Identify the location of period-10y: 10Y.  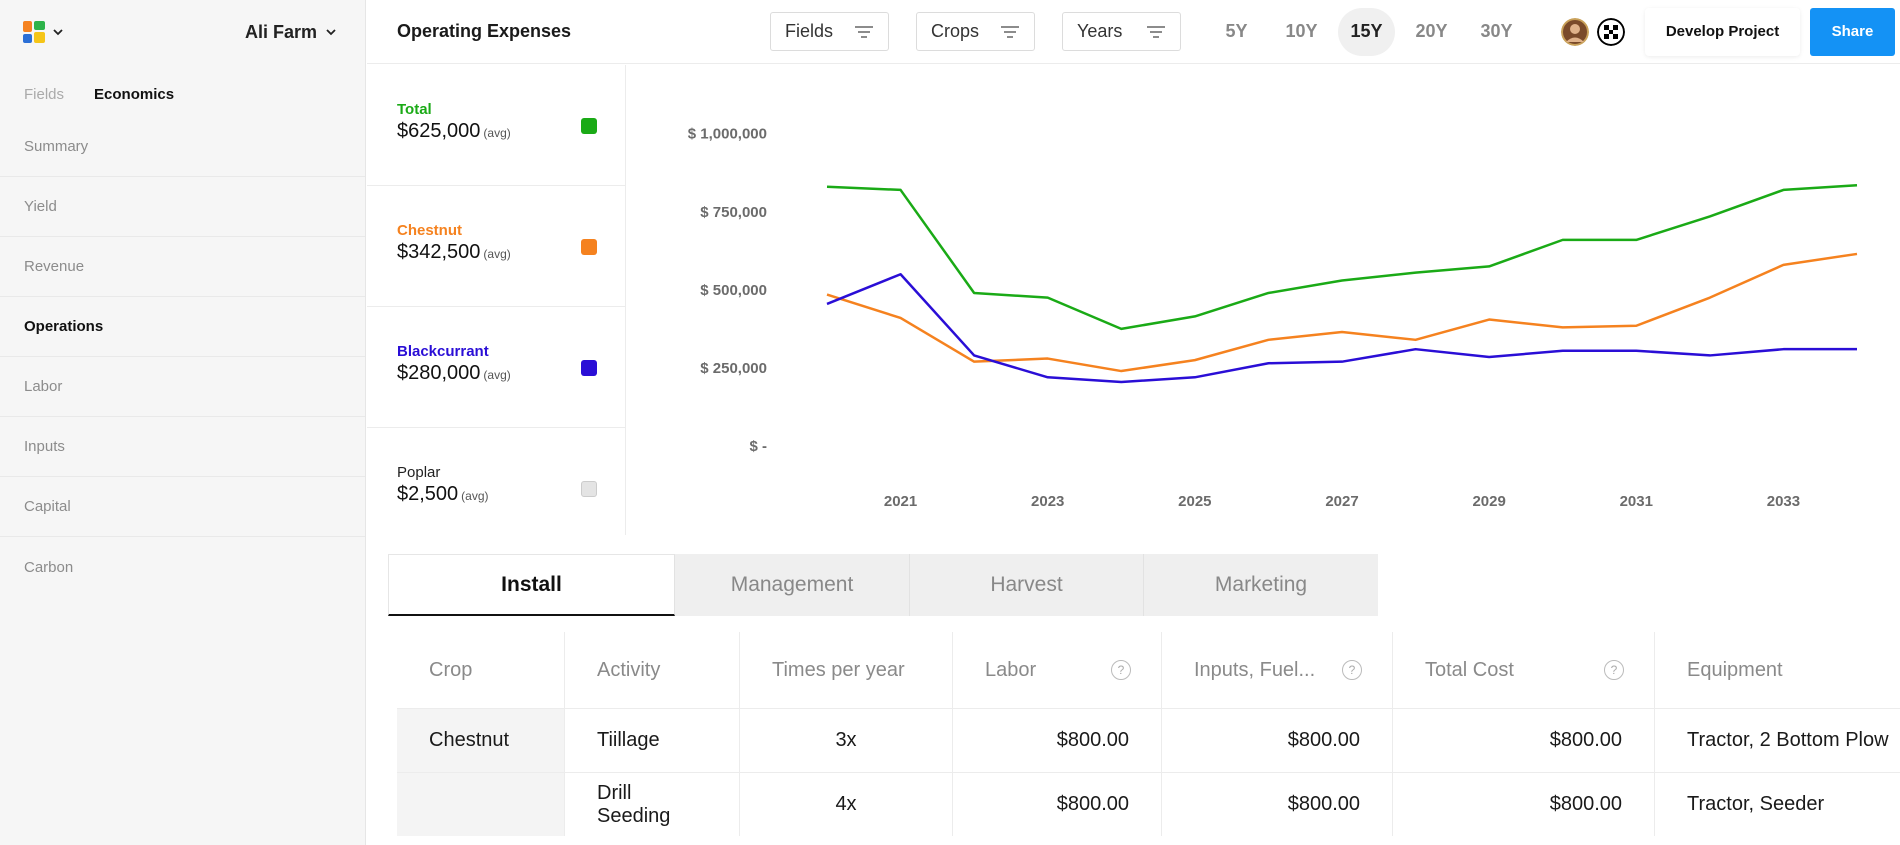
(1301, 31).